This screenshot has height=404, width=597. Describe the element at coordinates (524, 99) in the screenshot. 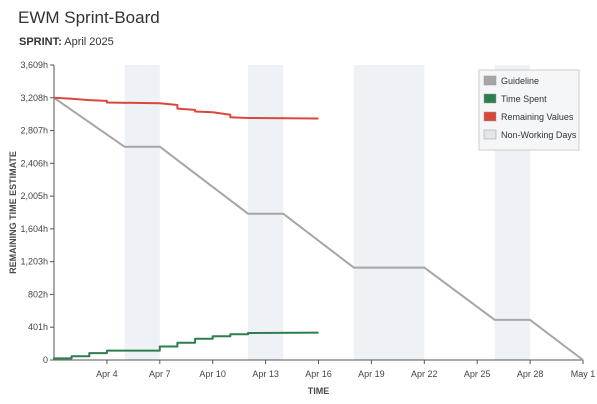

I see `legend-label: Time Spent` at that location.